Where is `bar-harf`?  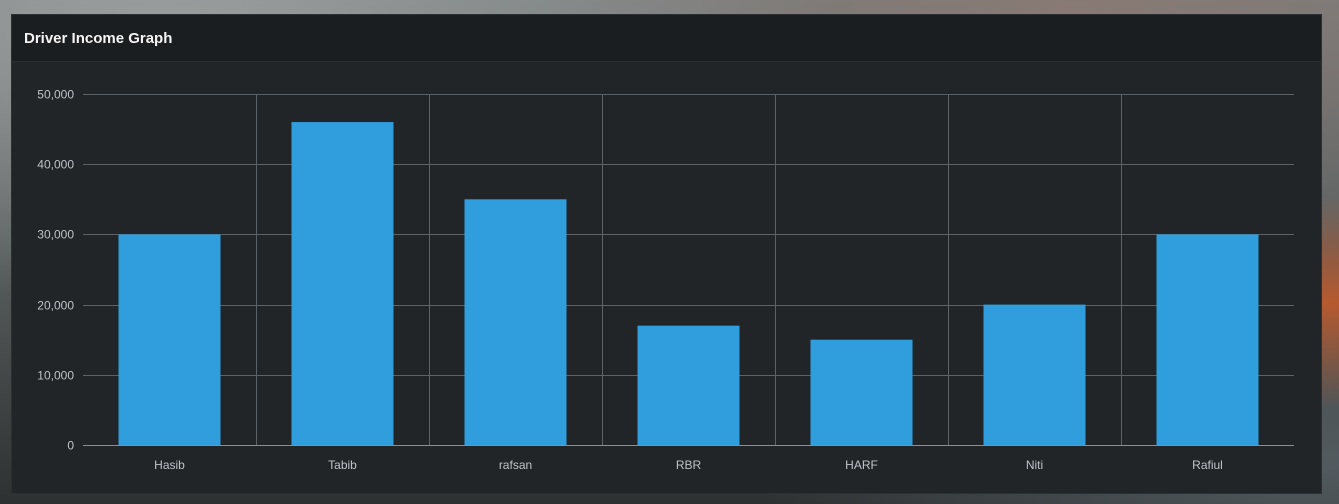
bar-harf is located at coordinates (861, 392).